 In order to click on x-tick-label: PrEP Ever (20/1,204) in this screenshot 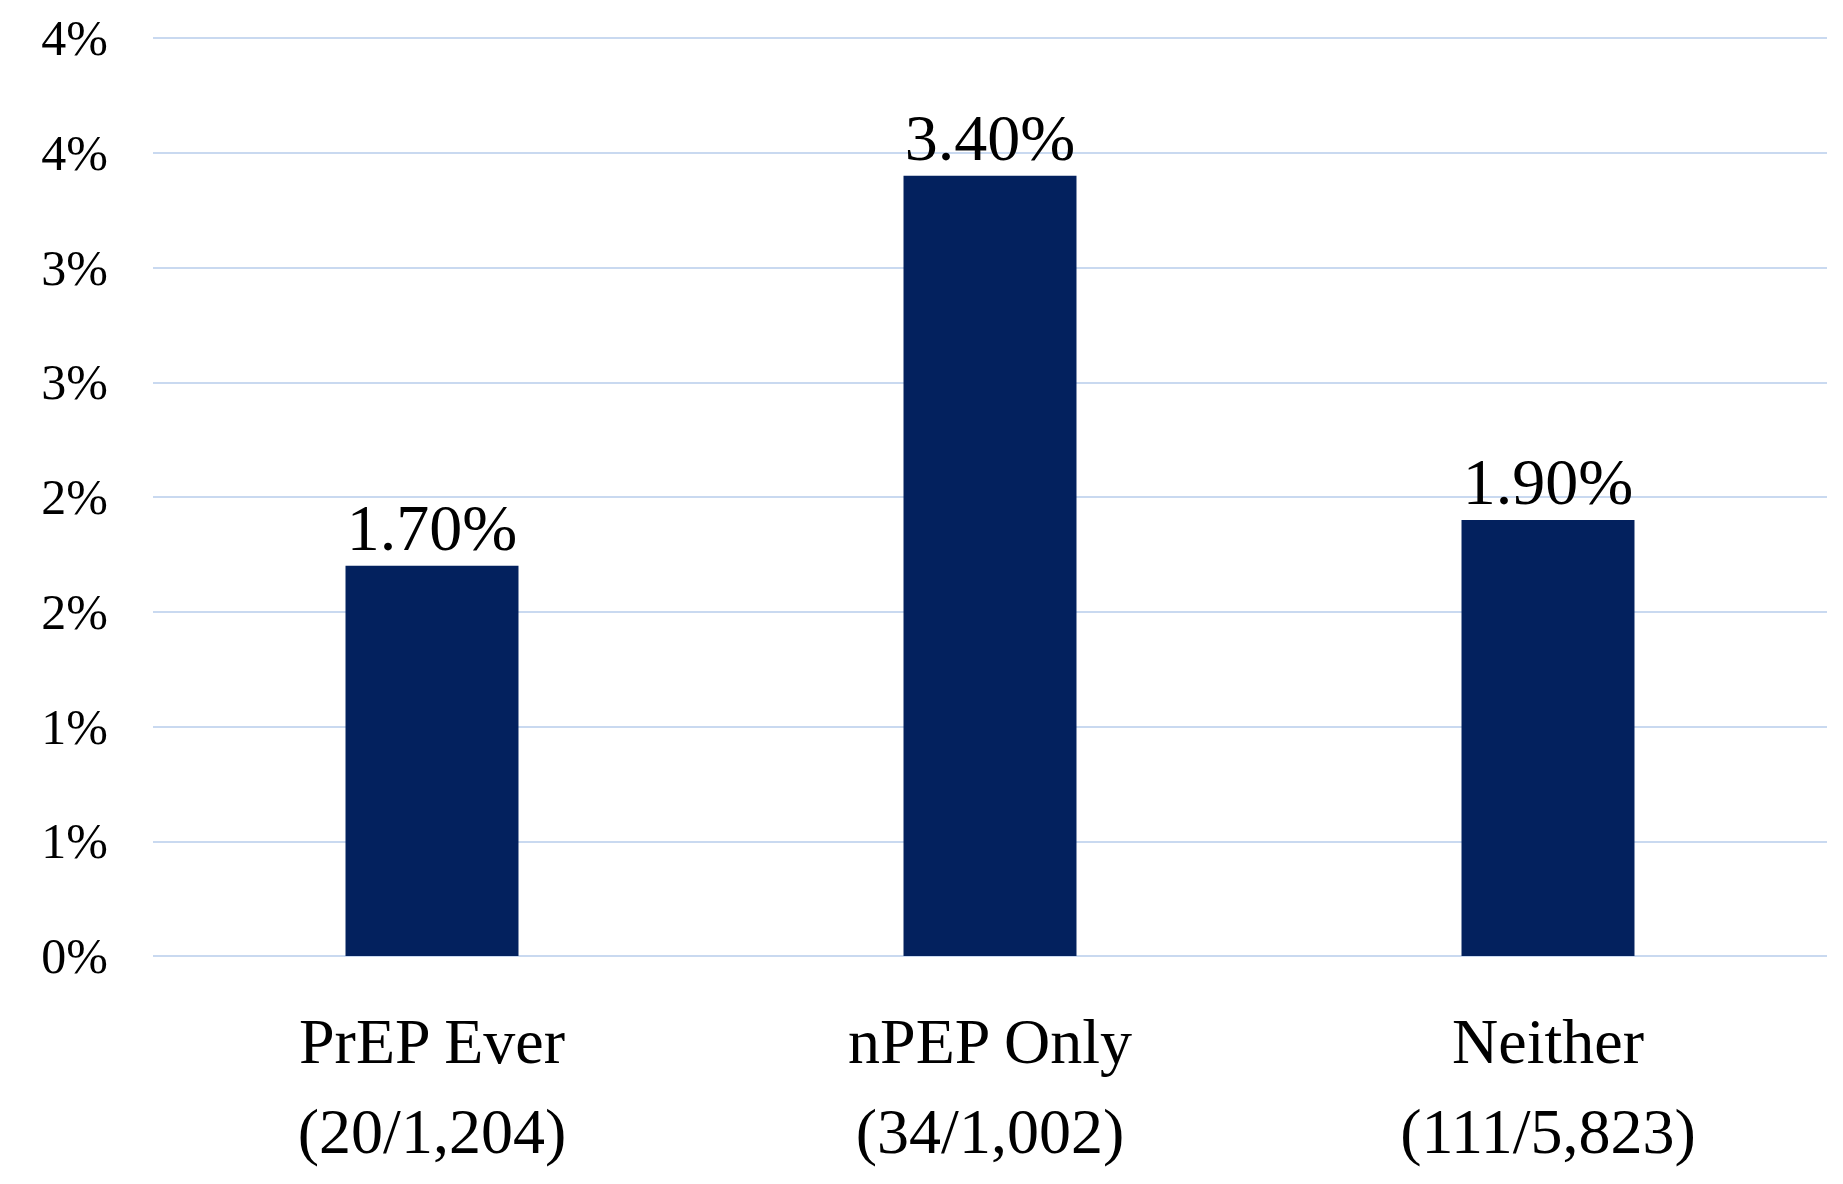, I will do `click(432, 1086)`.